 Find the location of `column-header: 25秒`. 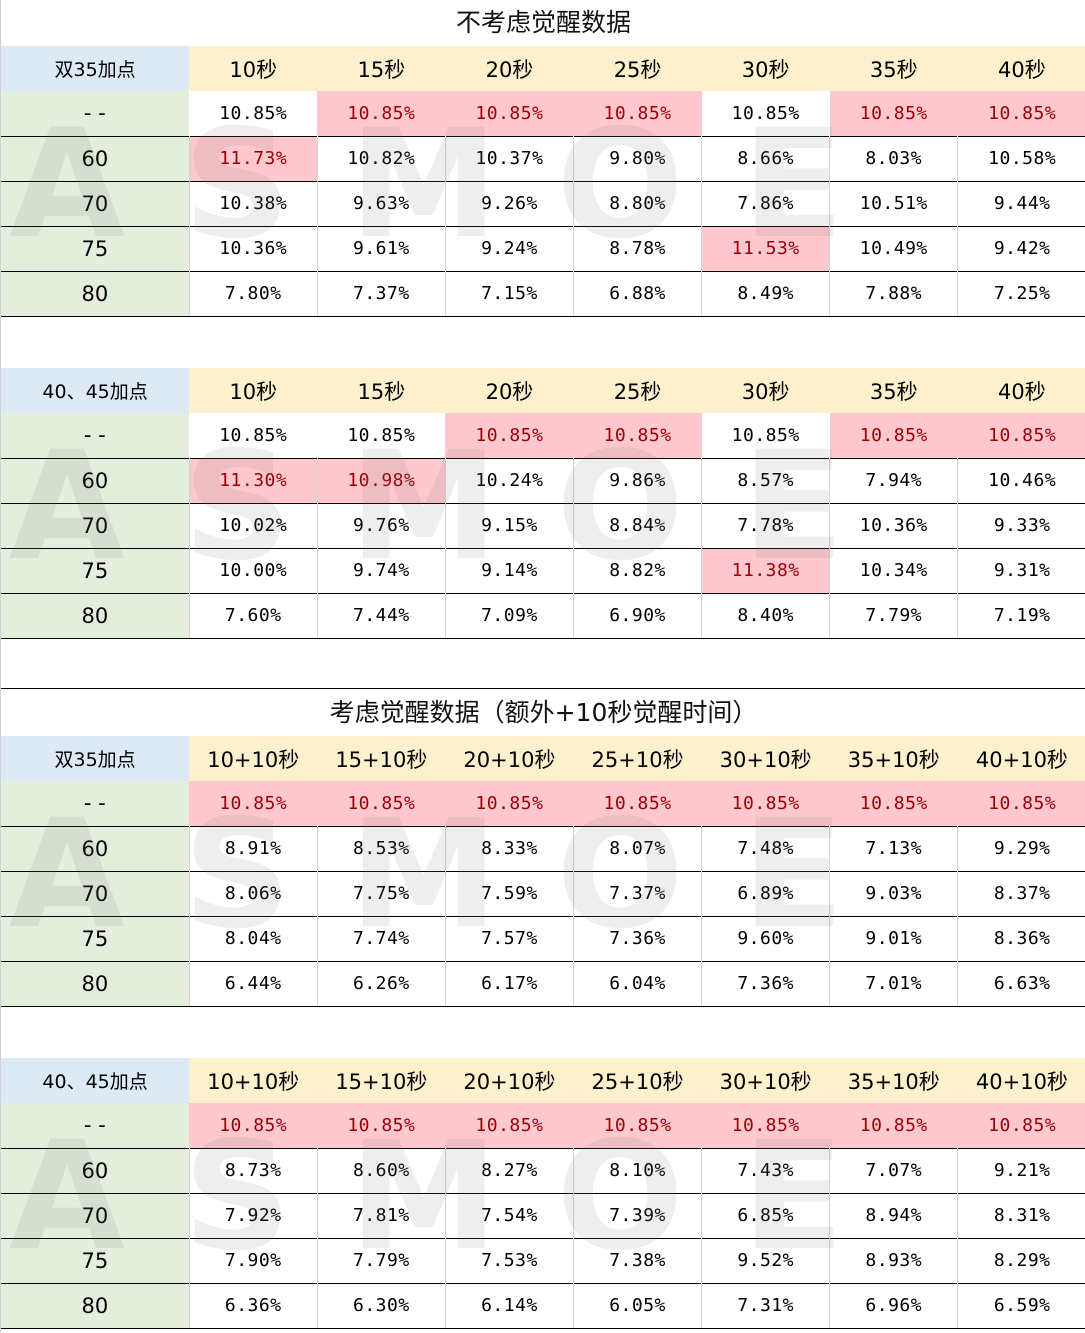

column-header: 25秒 is located at coordinates (637, 390).